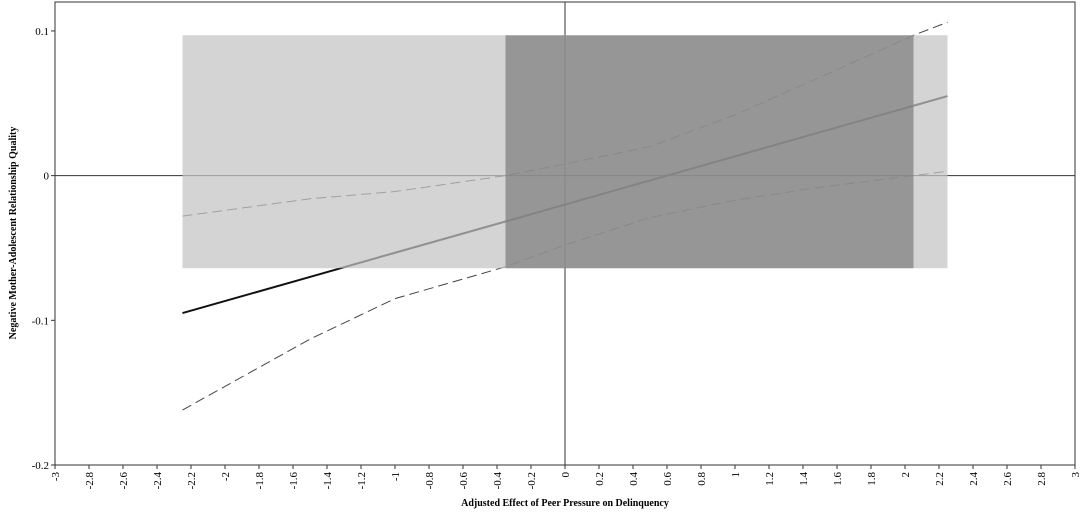 The width and height of the screenshot is (1084, 514). Describe the element at coordinates (1076, 475) in the screenshot. I see `x-tick-label: 3` at that location.